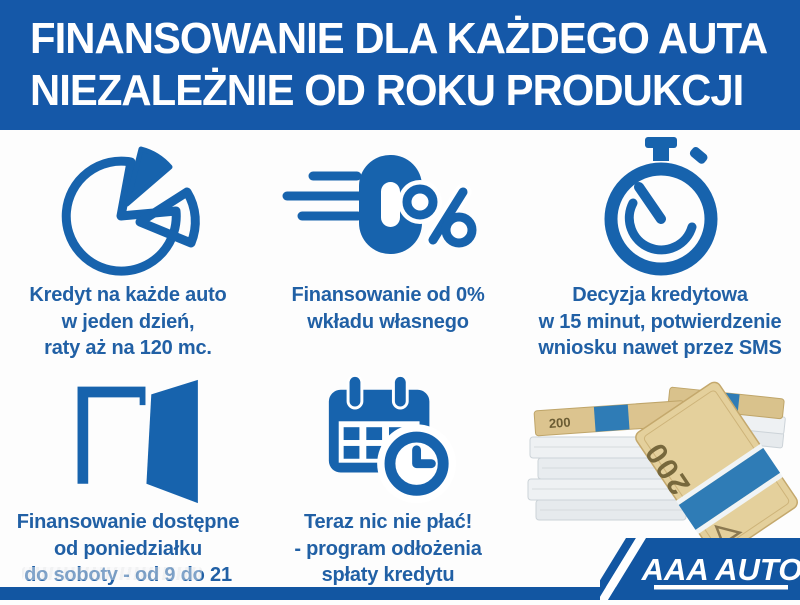  What do you see at coordinates (130, 211) in the screenshot?
I see `pie-chart-graphic` at bounding box center [130, 211].